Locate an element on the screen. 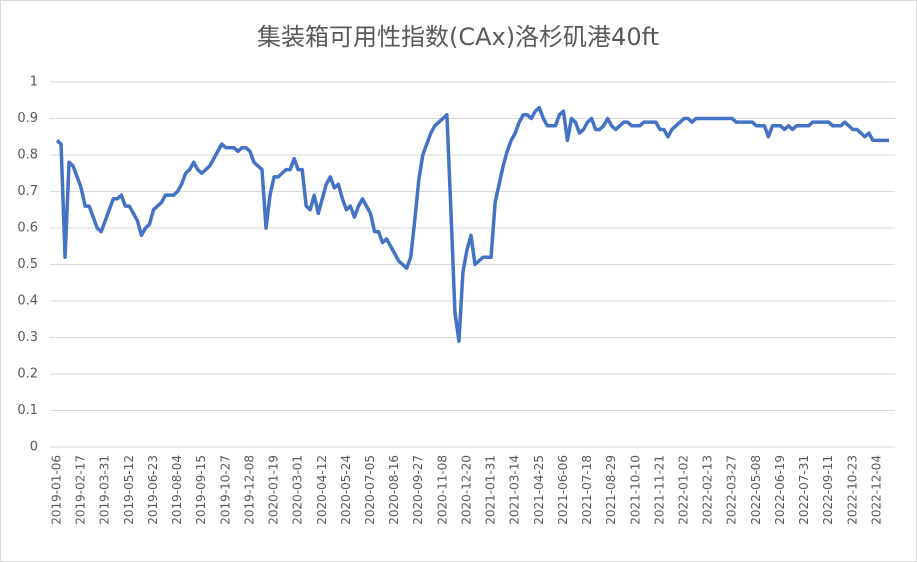  y-tick-label: 0.7 is located at coordinates (27, 191).